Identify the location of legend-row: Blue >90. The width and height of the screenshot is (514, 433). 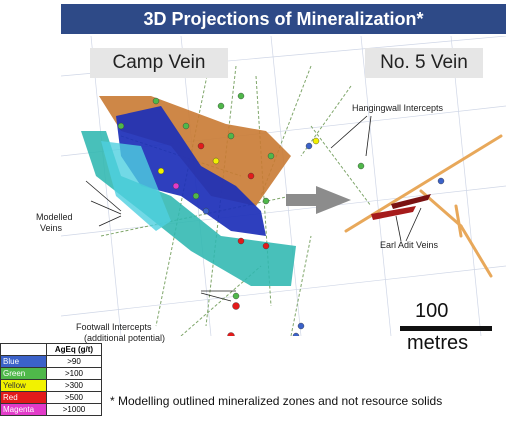
(51, 361).